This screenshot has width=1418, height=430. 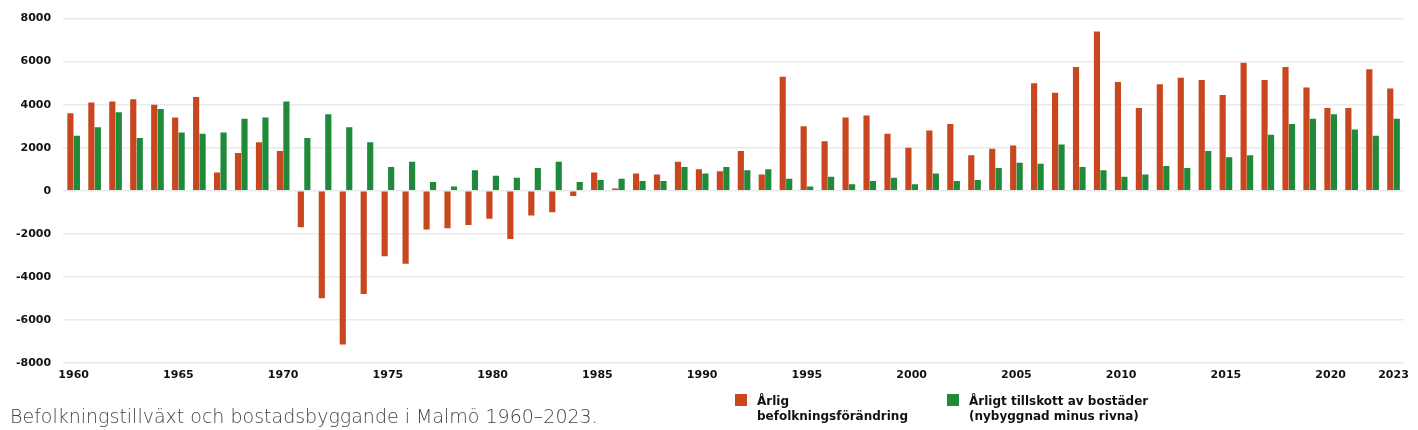 What do you see at coordinates (304, 416) in the screenshot?
I see `text: Befolkningstillväxt och bostadsbyggande i Malmö 1960–2023.` at bounding box center [304, 416].